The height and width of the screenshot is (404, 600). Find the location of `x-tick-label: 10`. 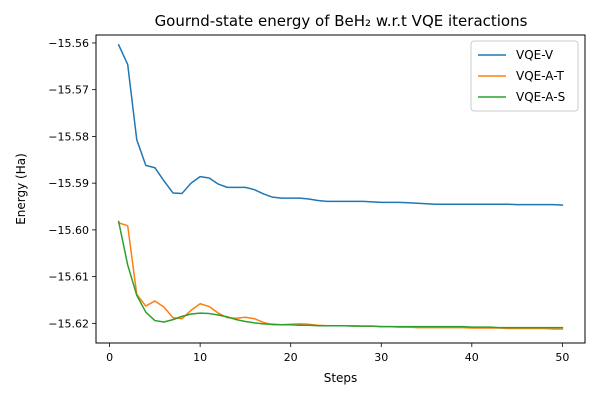

x-tick-label: 10 is located at coordinates (200, 357).